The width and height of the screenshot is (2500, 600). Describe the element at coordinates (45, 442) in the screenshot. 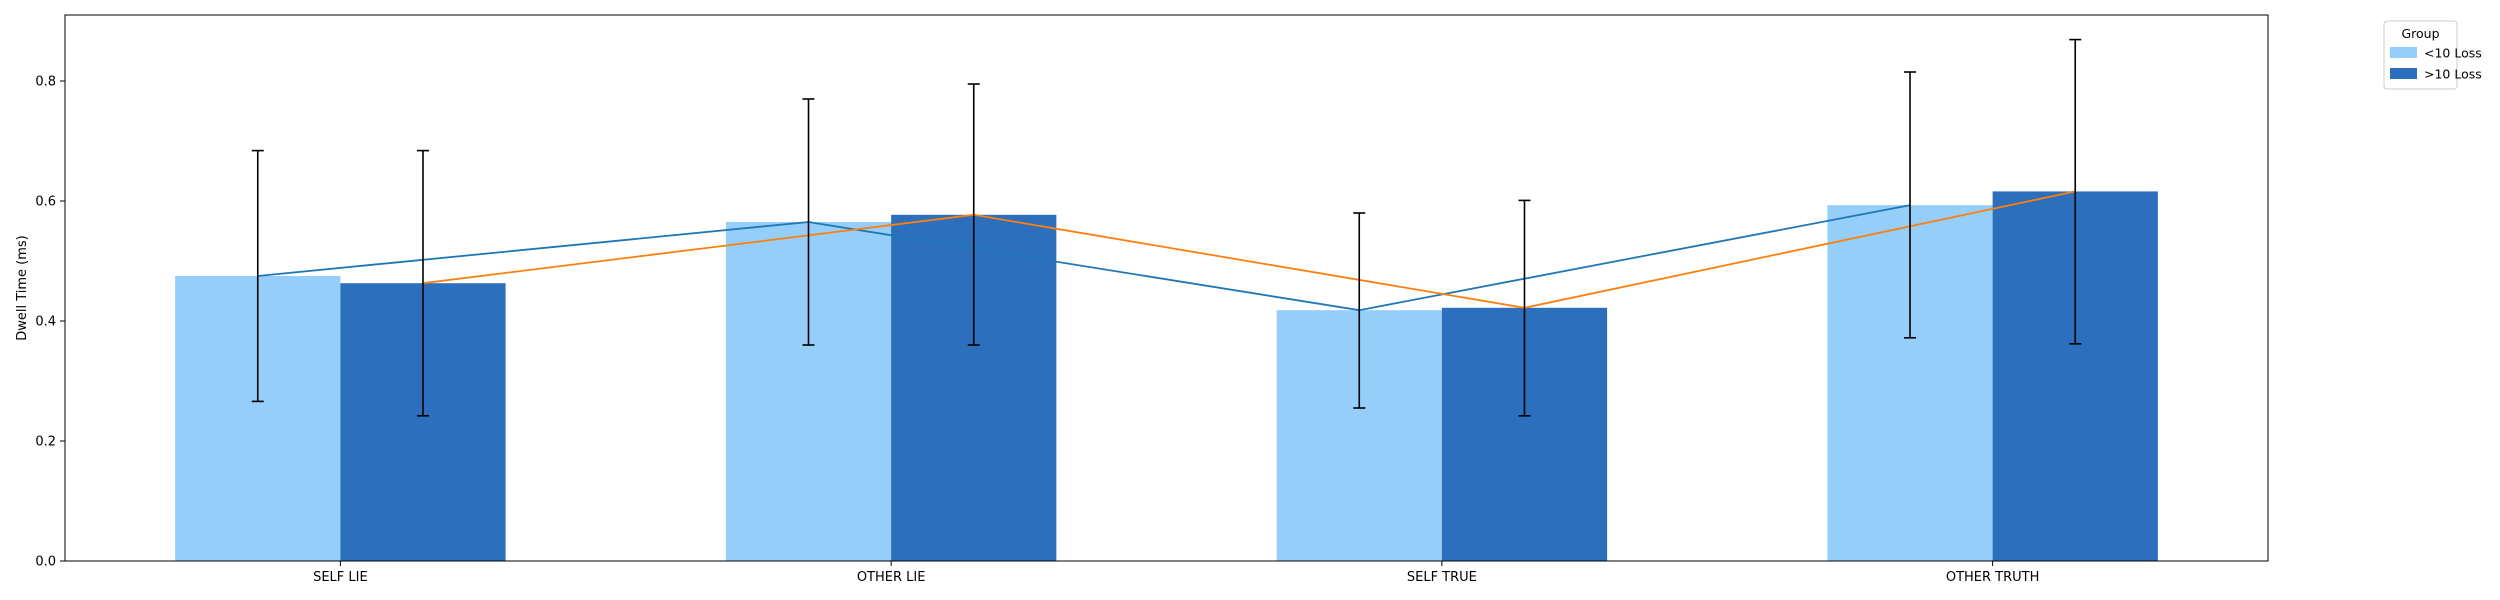

I see `y-tick-label: 0.2` at that location.